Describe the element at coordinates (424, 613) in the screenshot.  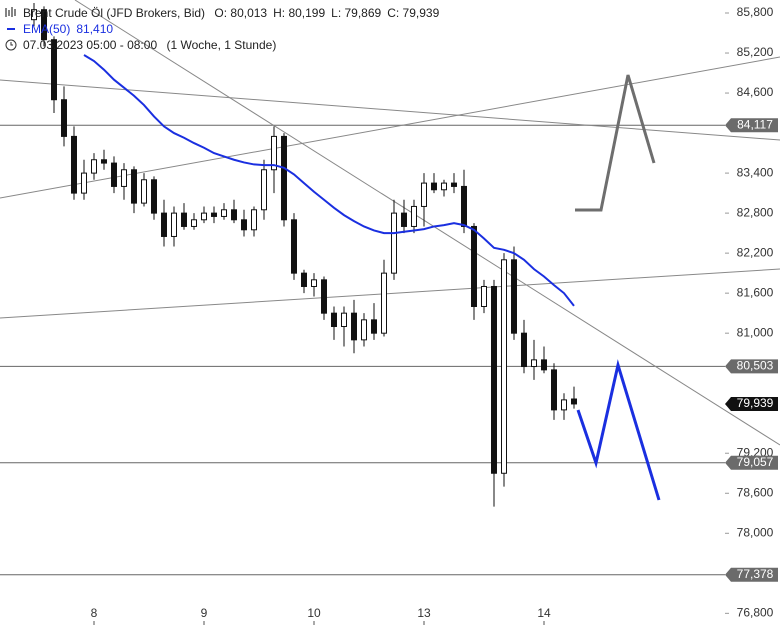
I see `x-tick-label: 13` at that location.